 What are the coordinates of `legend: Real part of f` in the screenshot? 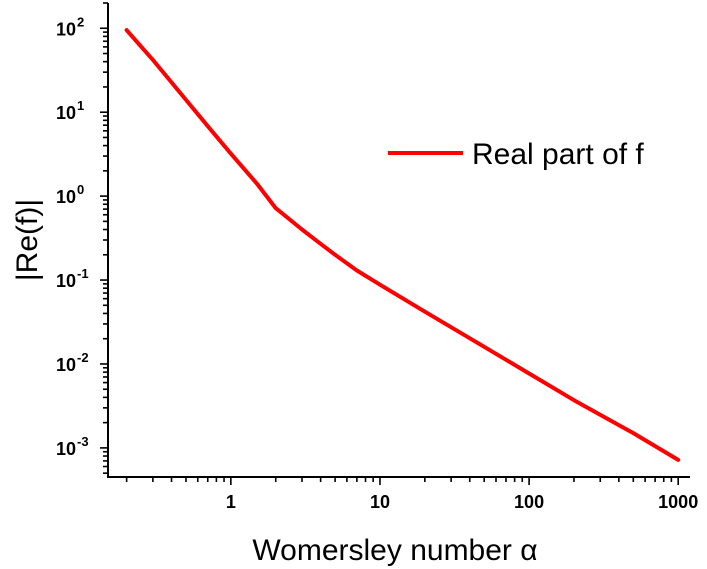 It's located at (516, 154).